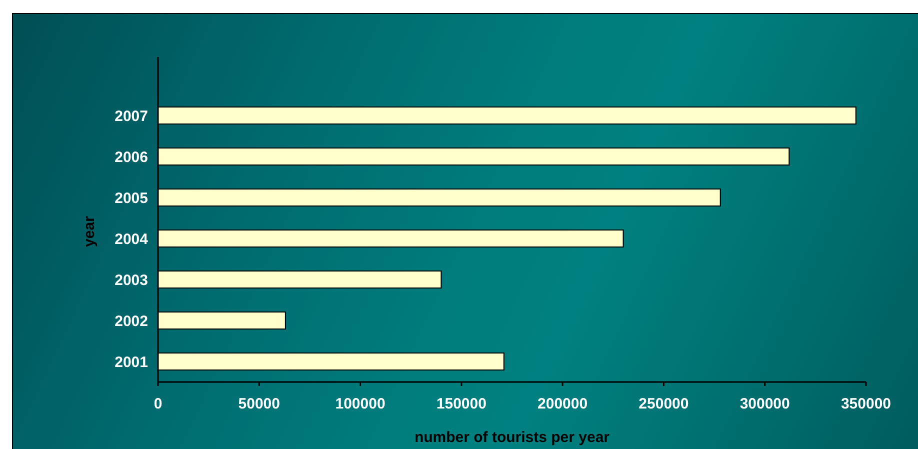 The height and width of the screenshot is (449, 918). Describe the element at coordinates (158, 404) in the screenshot. I see `x-tick-label: 0` at that location.